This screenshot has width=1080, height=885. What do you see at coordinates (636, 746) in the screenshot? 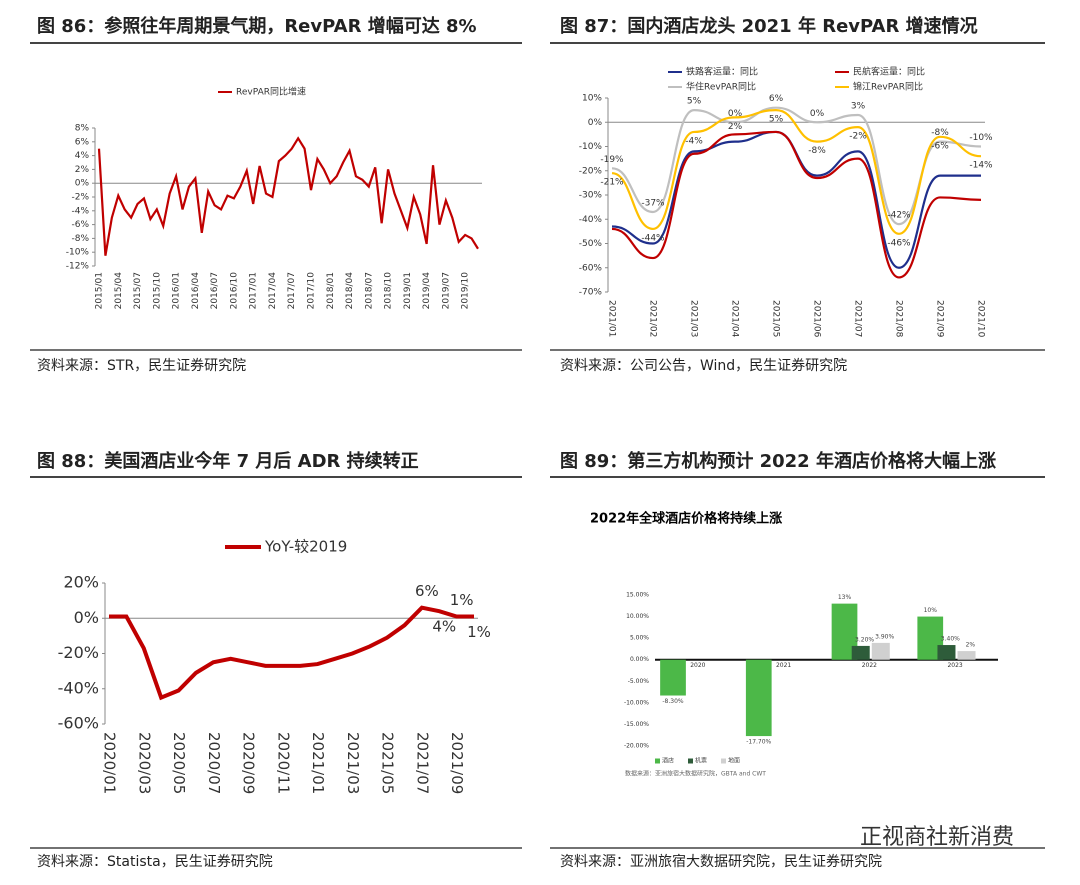
I see `y-tick-label: -20.00%` at bounding box center [636, 746].